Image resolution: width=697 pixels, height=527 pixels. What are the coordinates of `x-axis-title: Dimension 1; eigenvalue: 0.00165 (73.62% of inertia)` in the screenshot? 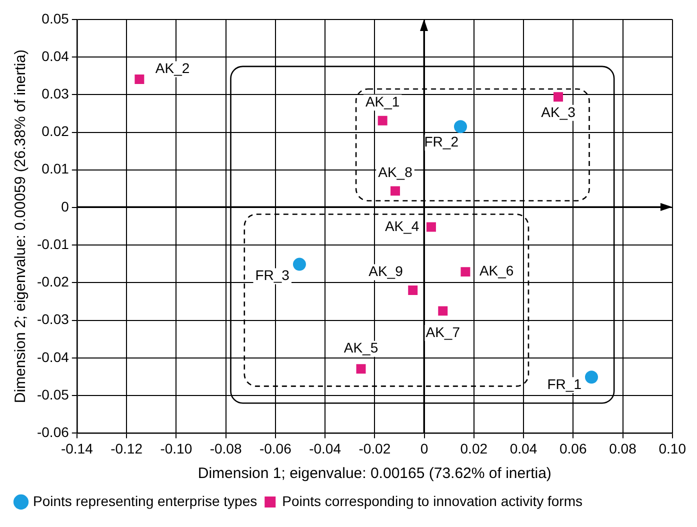 It's located at (375, 473).